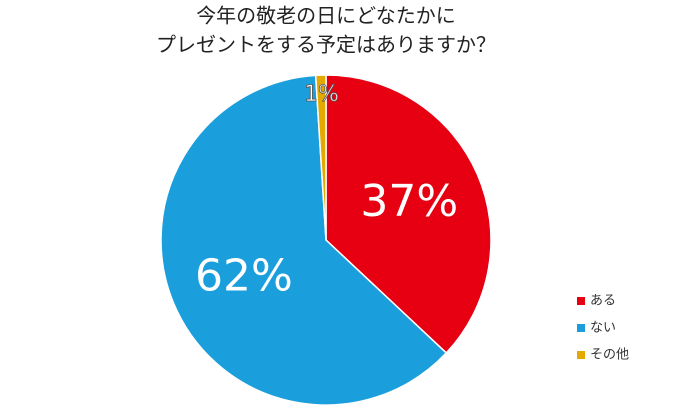 The image size is (680, 407). I want to click on legend-label: ある, so click(603, 301).